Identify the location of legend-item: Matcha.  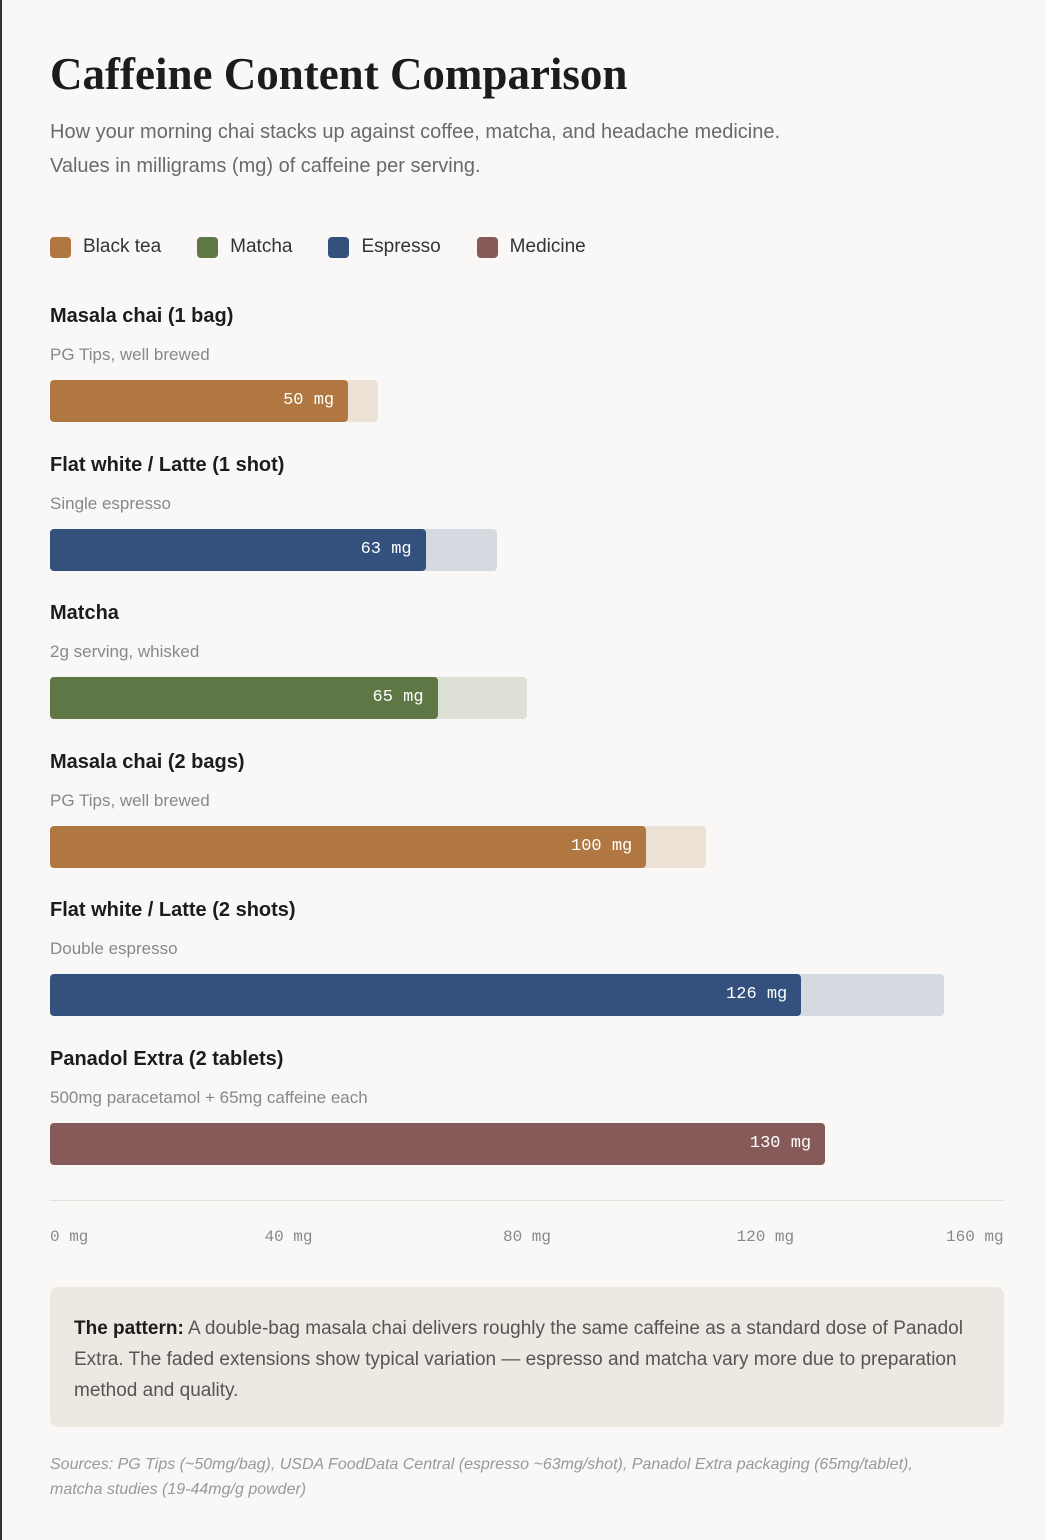
(244, 247).